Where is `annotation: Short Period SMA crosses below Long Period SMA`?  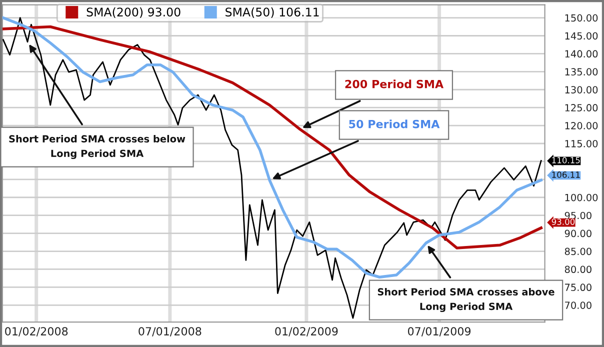 annotation: Short Period SMA crosses below Long Period SMA is located at coordinates (97, 147).